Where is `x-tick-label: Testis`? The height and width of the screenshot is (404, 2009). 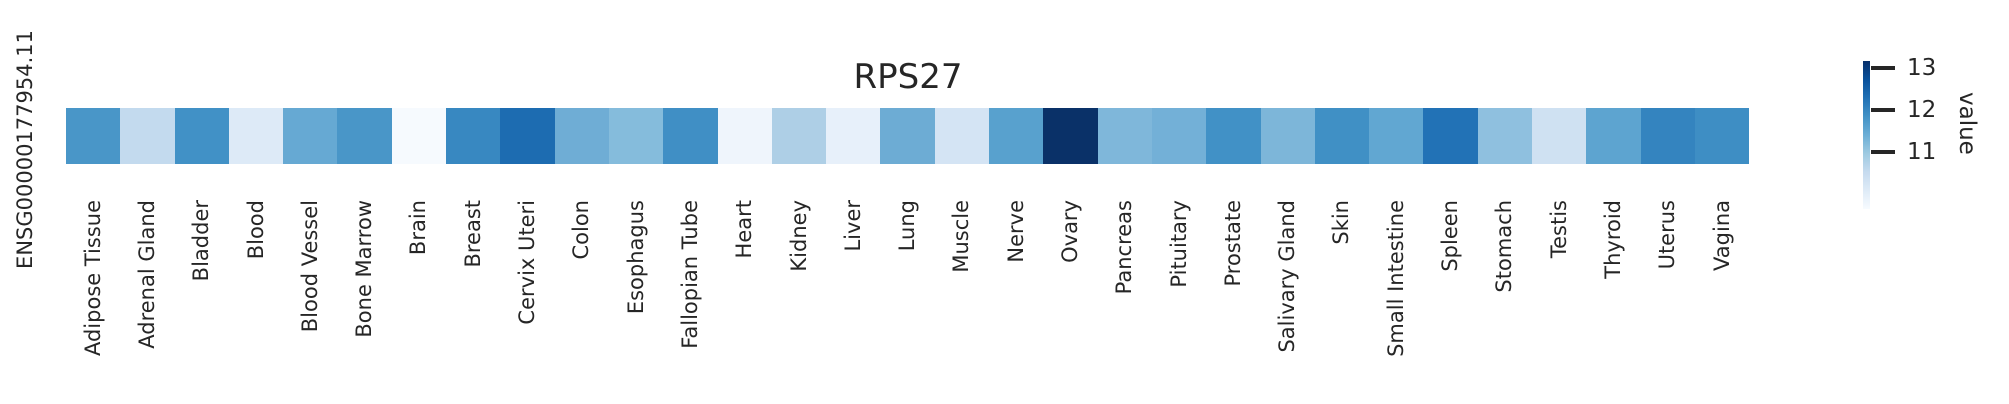 x-tick-label: Testis is located at coordinates (1558, 229).